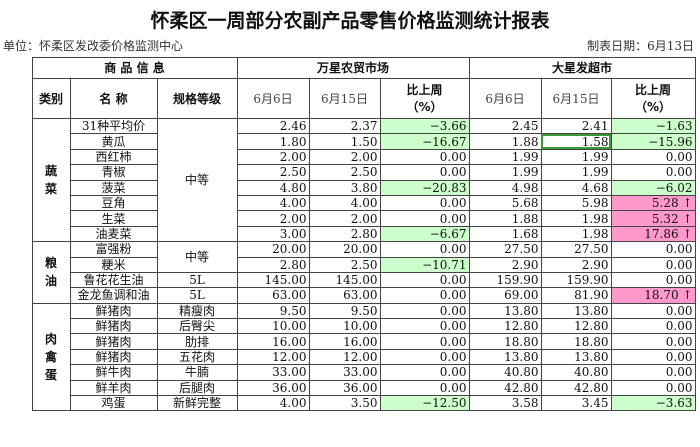  What do you see at coordinates (113, 172) in the screenshot?
I see `product-name-cell: 青椒` at bounding box center [113, 172].